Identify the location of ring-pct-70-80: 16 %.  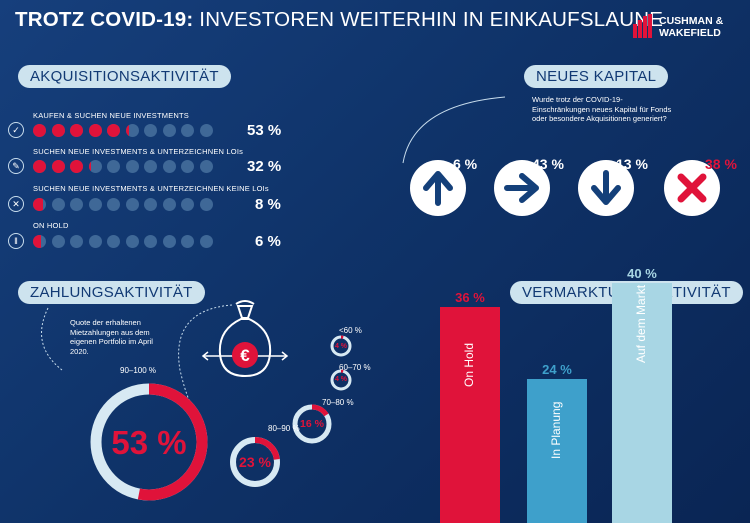
(312, 424).